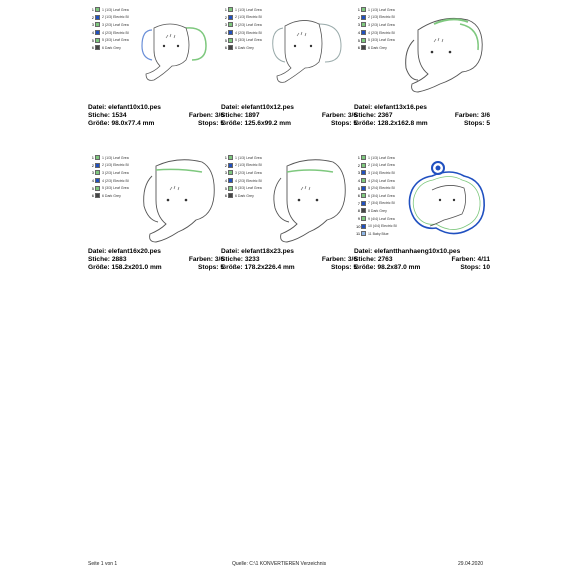  What do you see at coordinates (124, 251) in the screenshot?
I see `file-name: Datei: elefant16x20.pes` at bounding box center [124, 251].